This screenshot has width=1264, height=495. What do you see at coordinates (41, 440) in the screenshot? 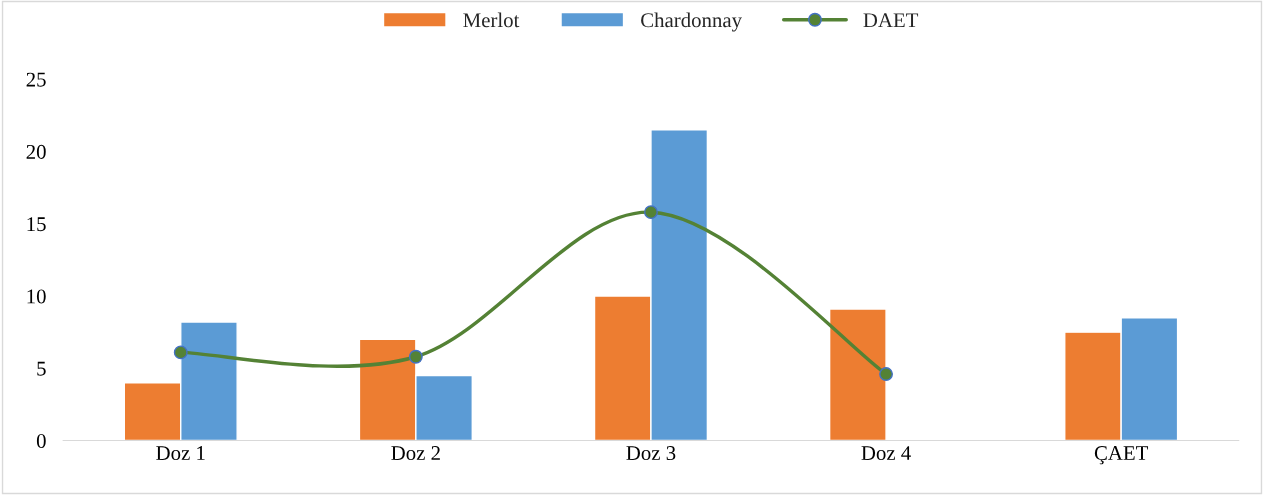
I see `y-tick-label: 0` at bounding box center [41, 440].